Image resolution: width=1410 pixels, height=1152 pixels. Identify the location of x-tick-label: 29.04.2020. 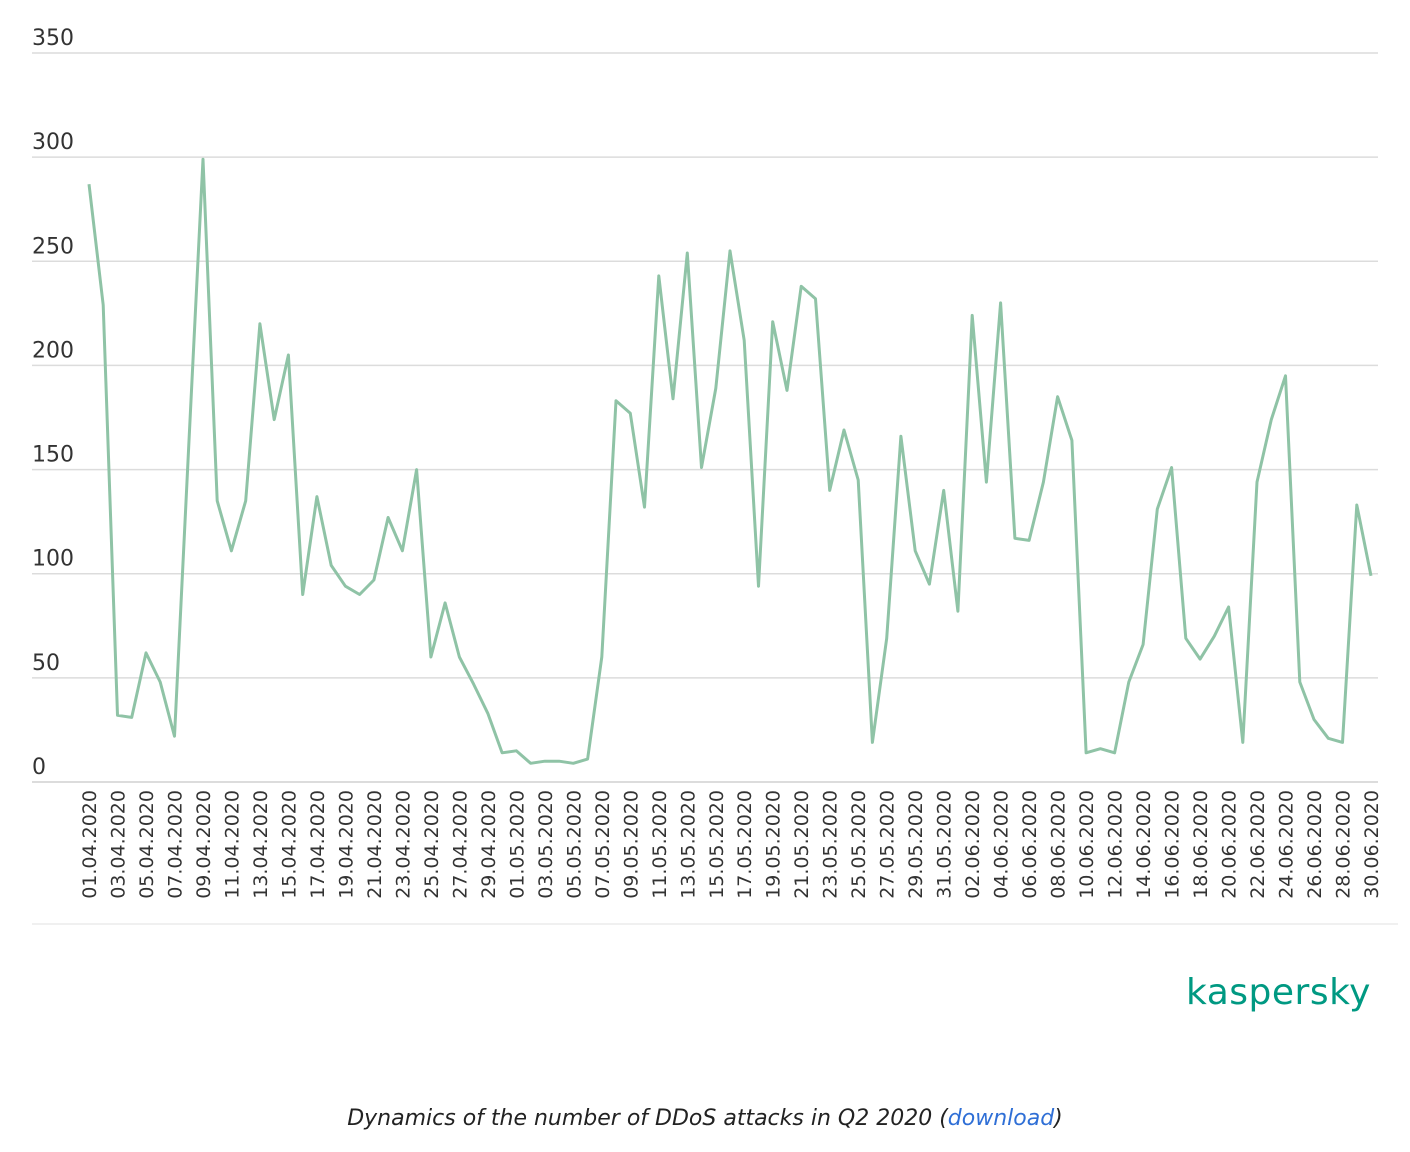
(489, 844).